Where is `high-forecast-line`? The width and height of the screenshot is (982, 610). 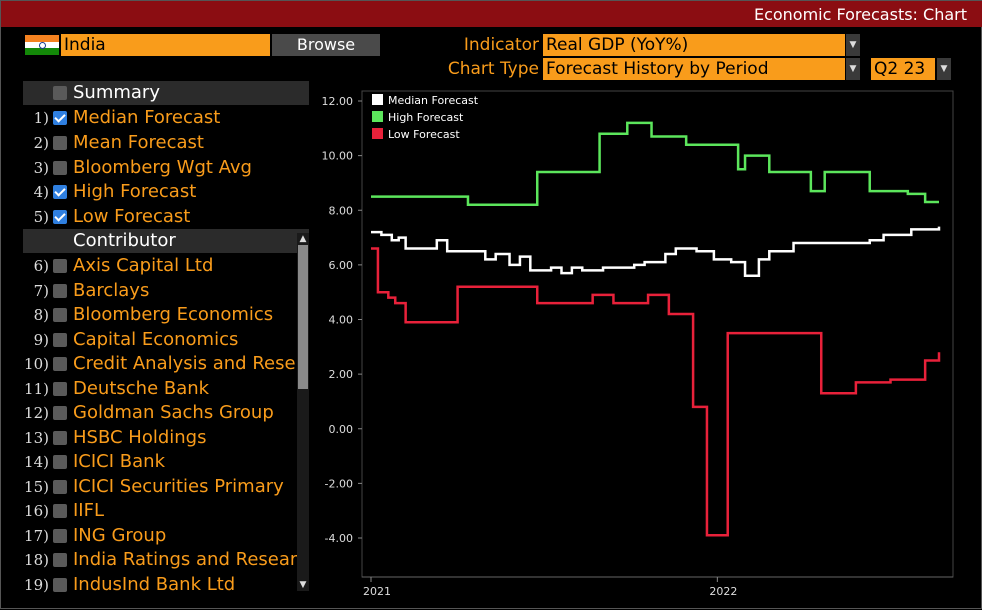 high-forecast-line is located at coordinates (655, 164).